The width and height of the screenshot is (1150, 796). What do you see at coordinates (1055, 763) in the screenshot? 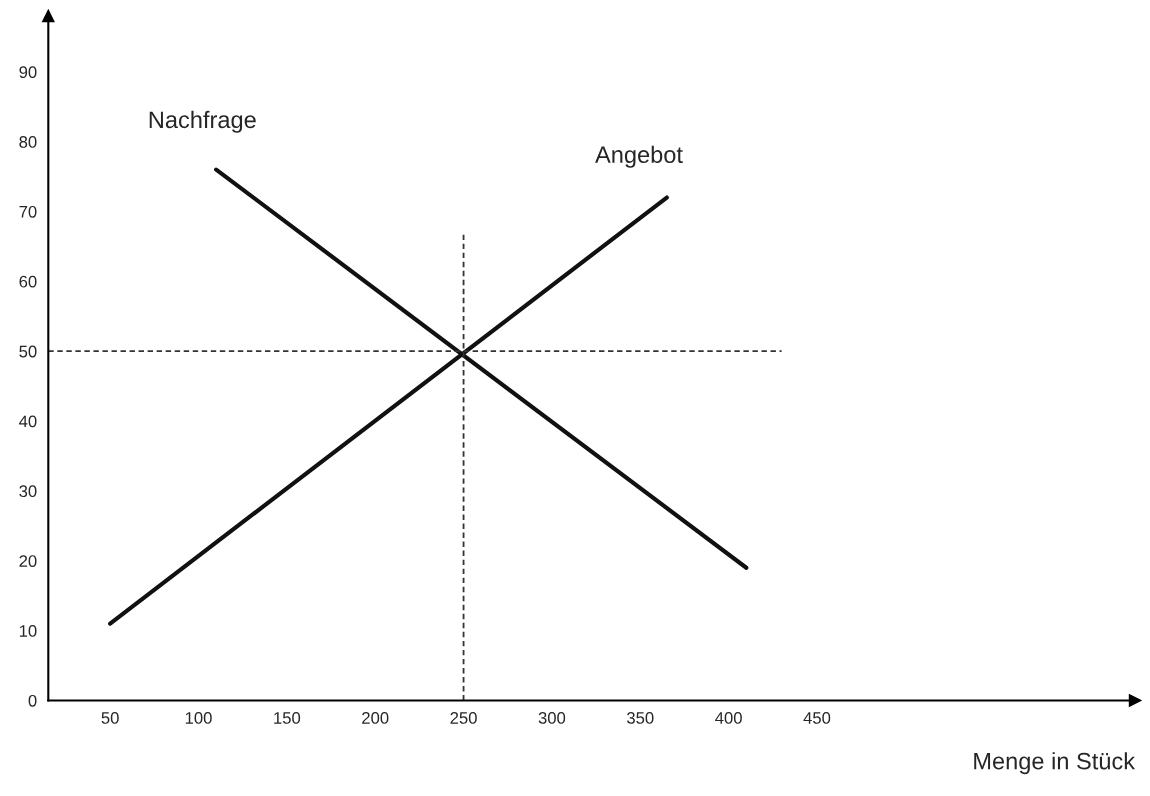
I see `x-axis-title: Menge in Stück` at bounding box center [1055, 763].